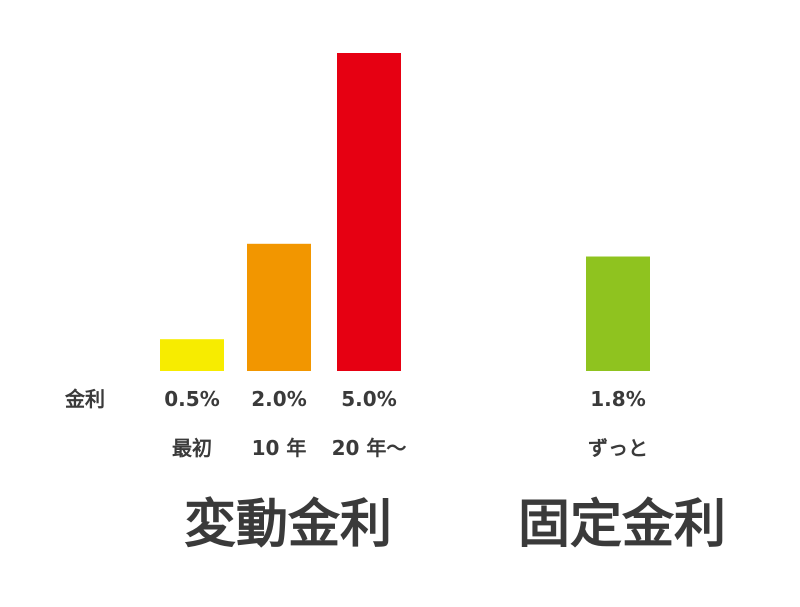 The image size is (800, 607). What do you see at coordinates (192, 448) in the screenshot?
I see `period-label-0: 最初` at bounding box center [192, 448].